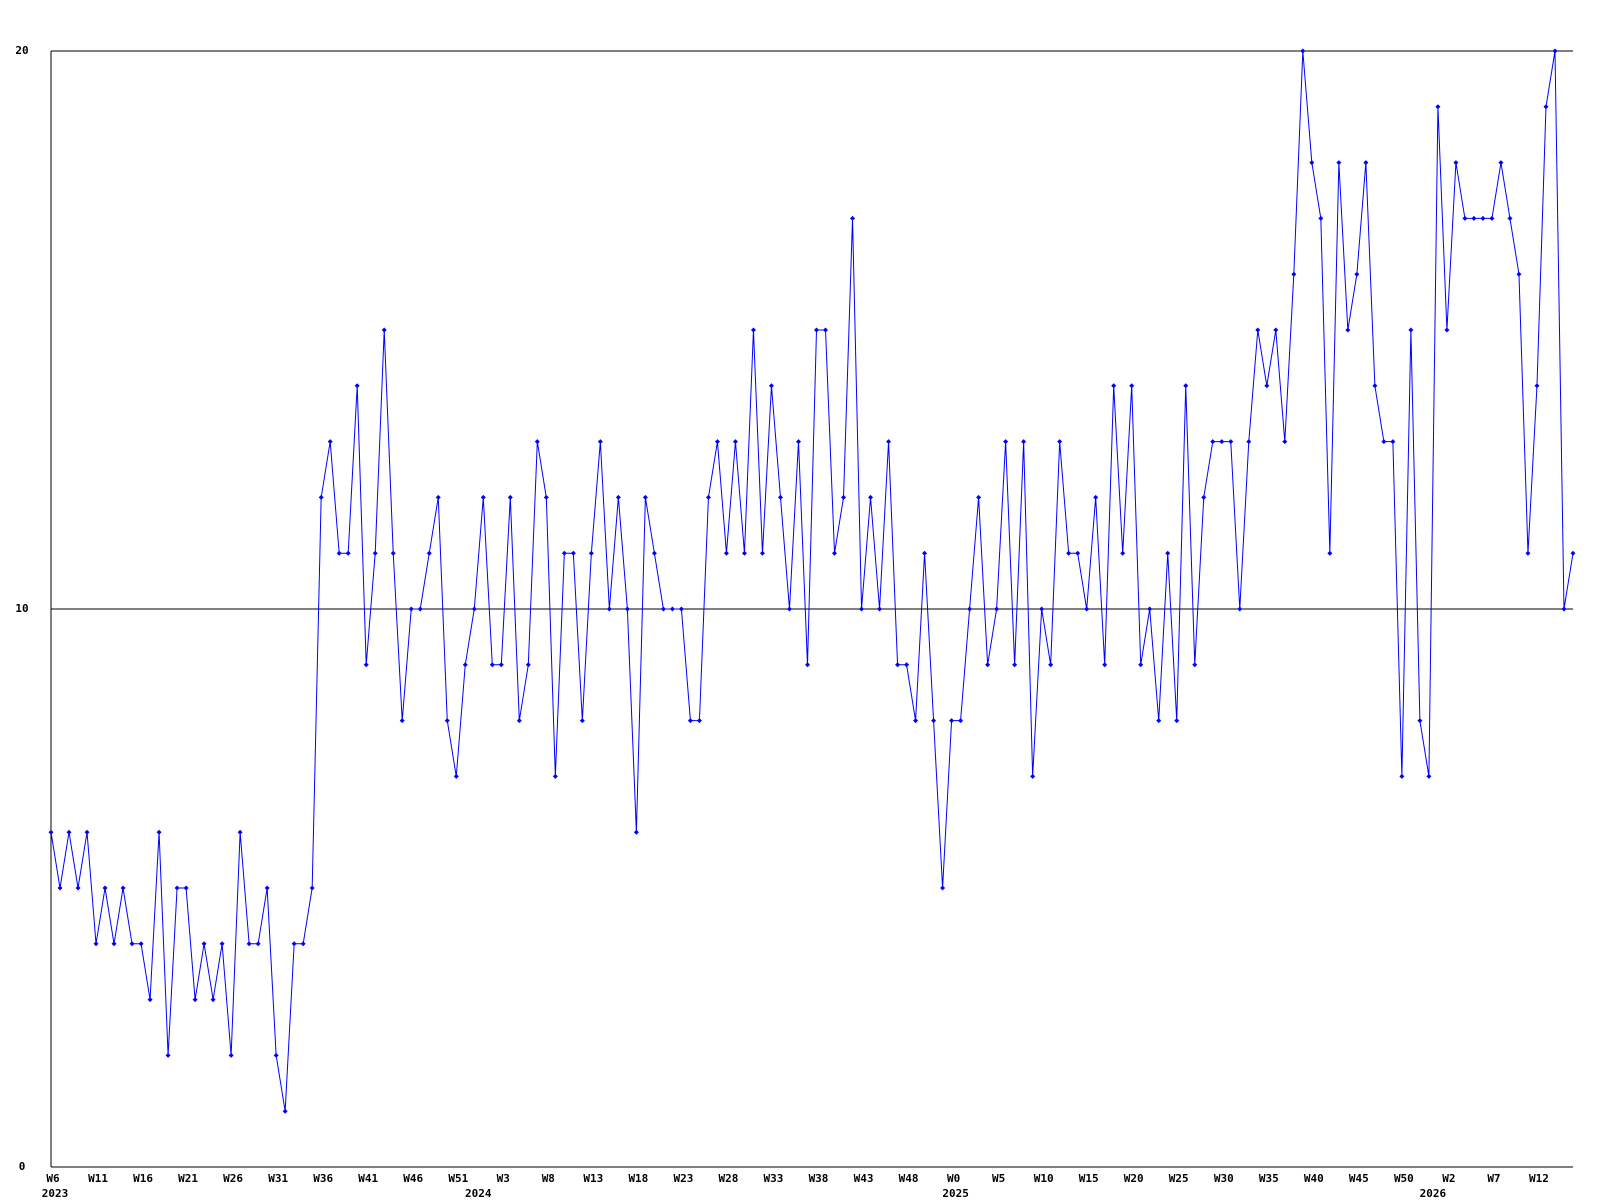 This screenshot has height=1200, width=1600. What do you see at coordinates (98, 1178) in the screenshot?
I see `x-tick-label: W11` at bounding box center [98, 1178].